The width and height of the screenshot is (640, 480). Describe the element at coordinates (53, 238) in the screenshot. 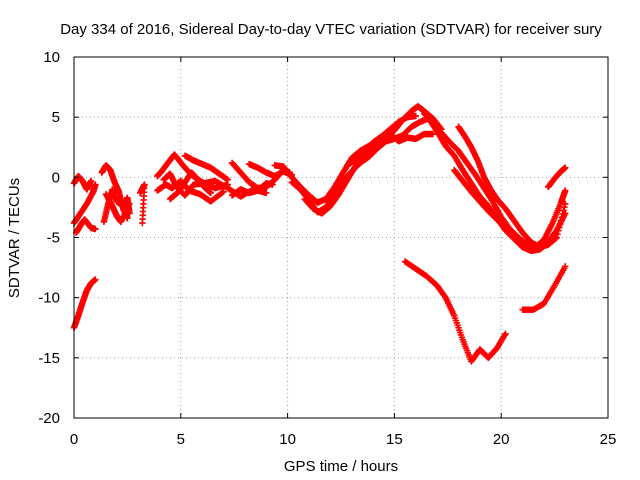

I see `y-tick-label: -5` at that location.